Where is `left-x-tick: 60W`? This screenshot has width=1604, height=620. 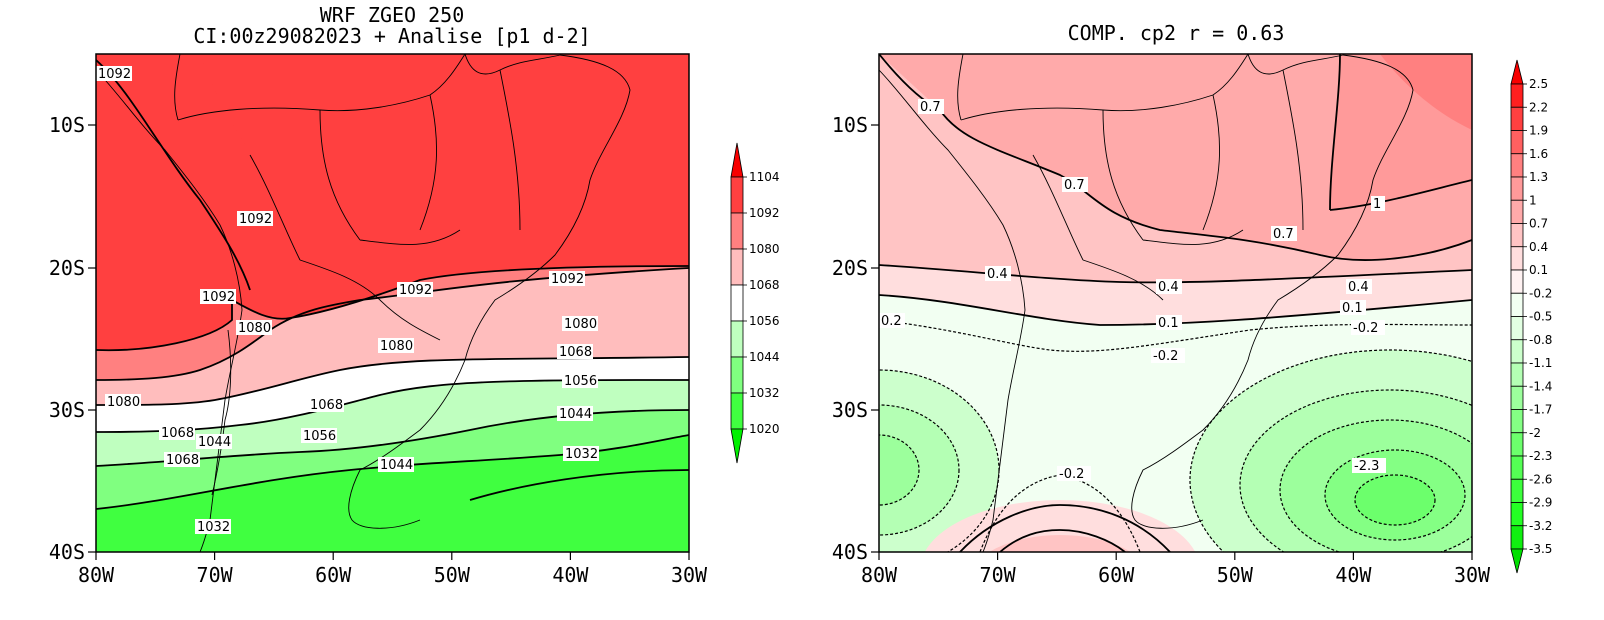
left-x-tick: 60W is located at coordinates (333, 575).